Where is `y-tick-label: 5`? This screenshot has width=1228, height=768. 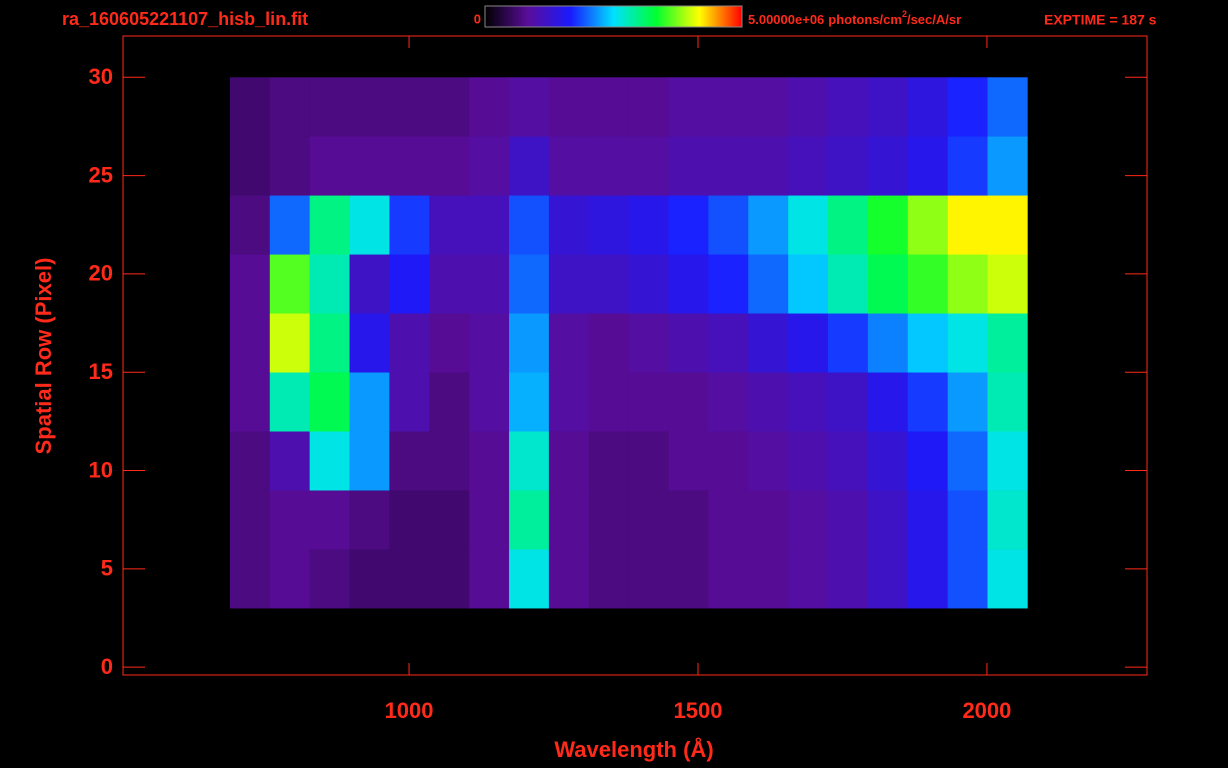 y-tick-label: 5 is located at coordinates (107, 568).